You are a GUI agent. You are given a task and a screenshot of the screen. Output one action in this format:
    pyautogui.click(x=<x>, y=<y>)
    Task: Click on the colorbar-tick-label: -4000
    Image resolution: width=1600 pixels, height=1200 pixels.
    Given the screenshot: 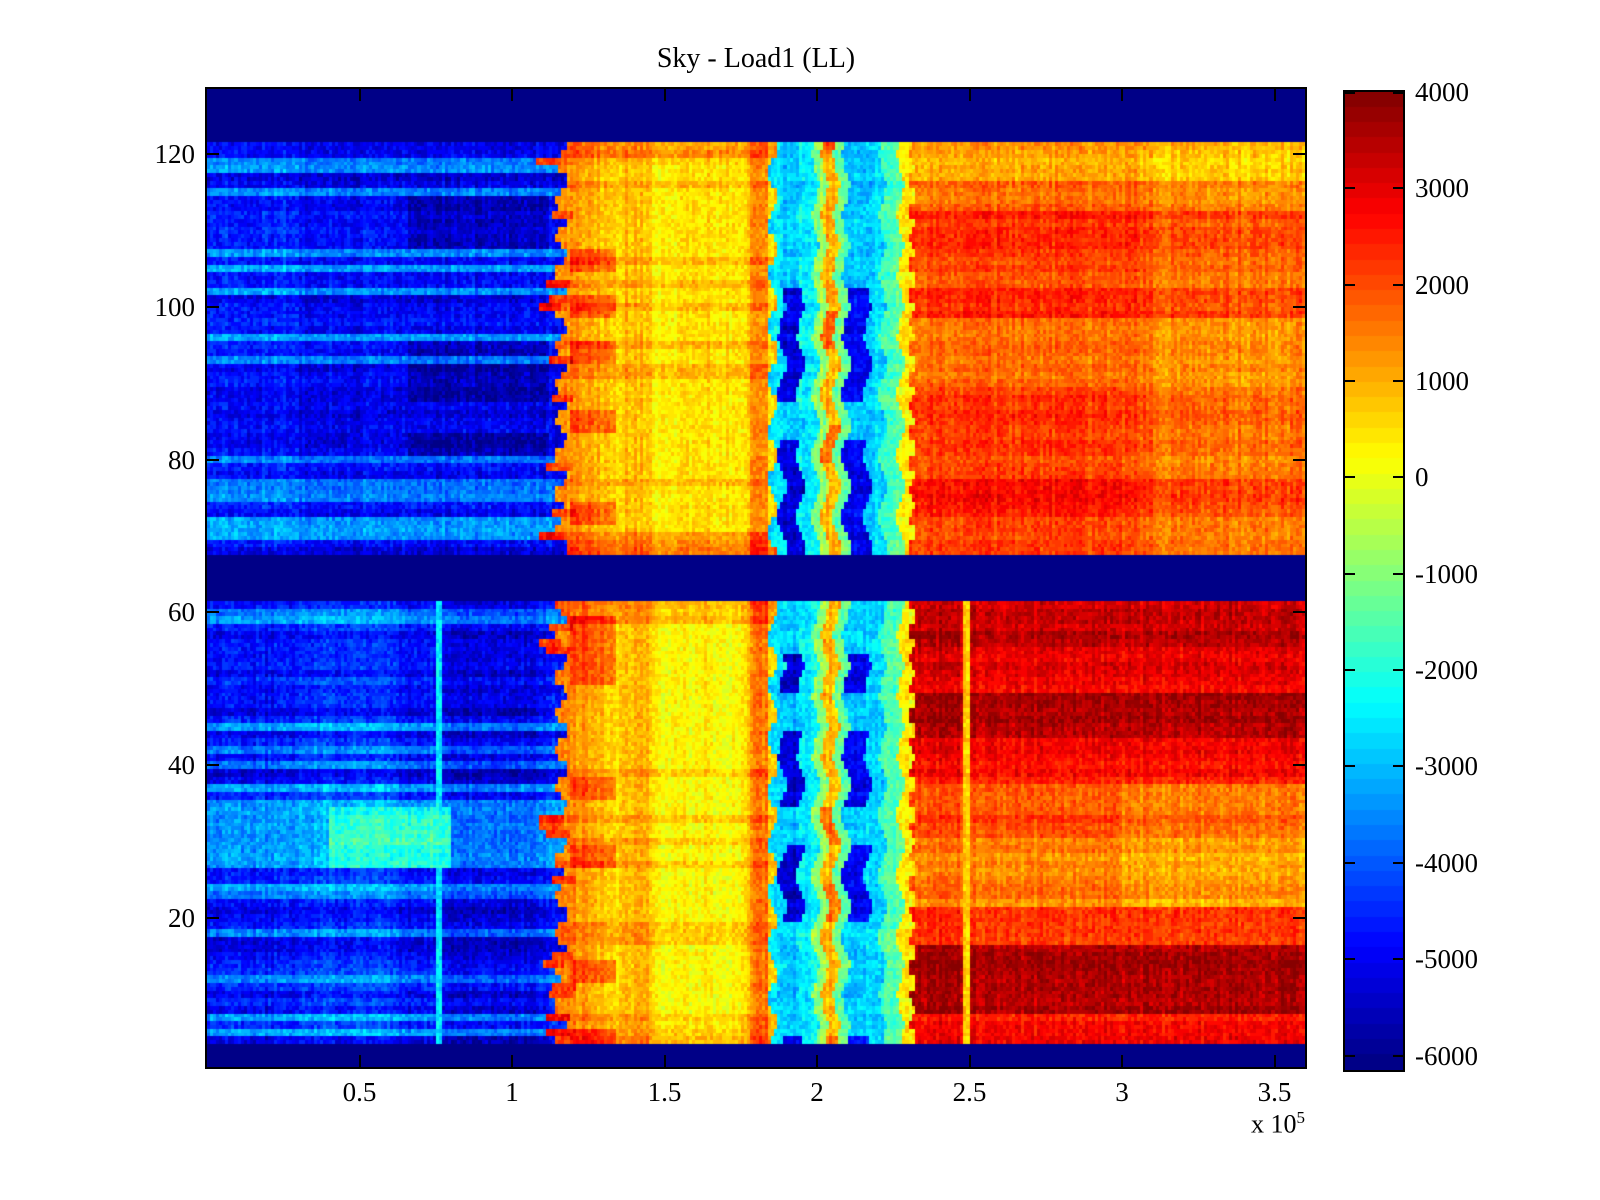 What is the action you would take?
    pyautogui.click(x=1446, y=862)
    